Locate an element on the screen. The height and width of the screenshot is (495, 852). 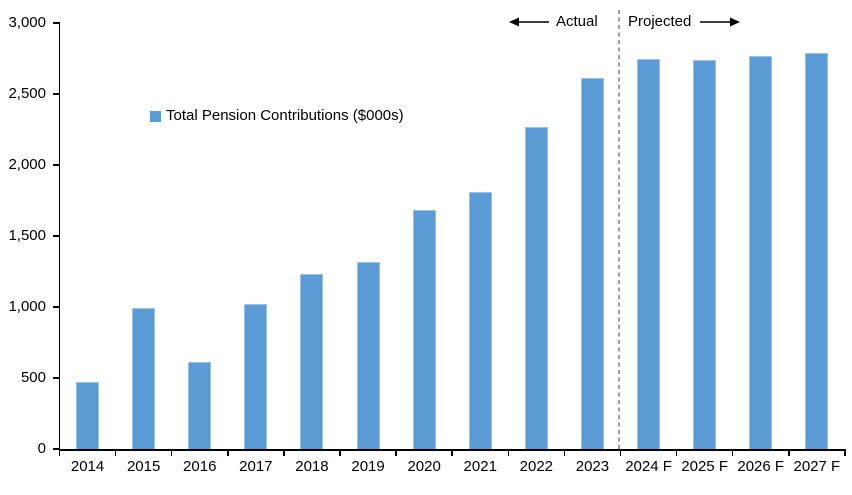
legend-color-swatch-icon is located at coordinates (155, 116).